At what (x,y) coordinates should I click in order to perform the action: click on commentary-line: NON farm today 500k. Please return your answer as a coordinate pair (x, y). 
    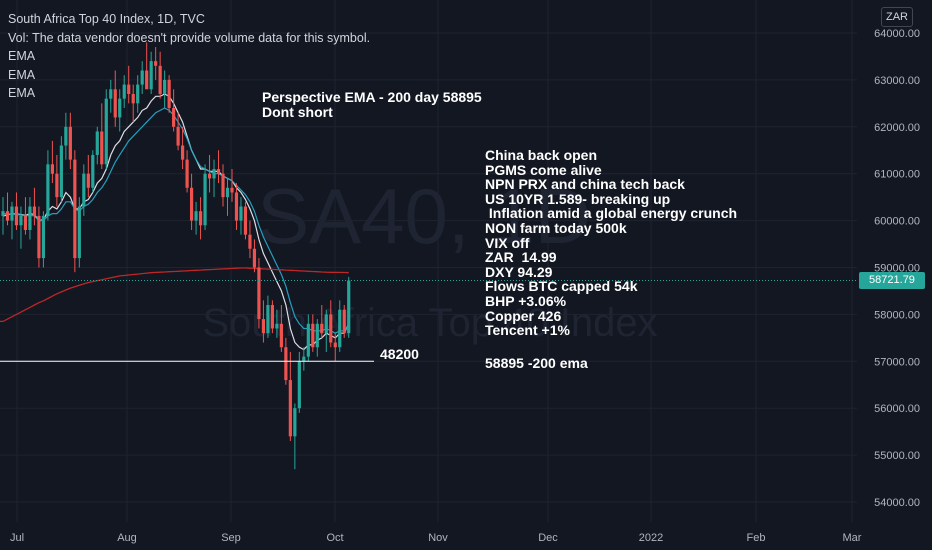
    Looking at the image, I should click on (556, 227).